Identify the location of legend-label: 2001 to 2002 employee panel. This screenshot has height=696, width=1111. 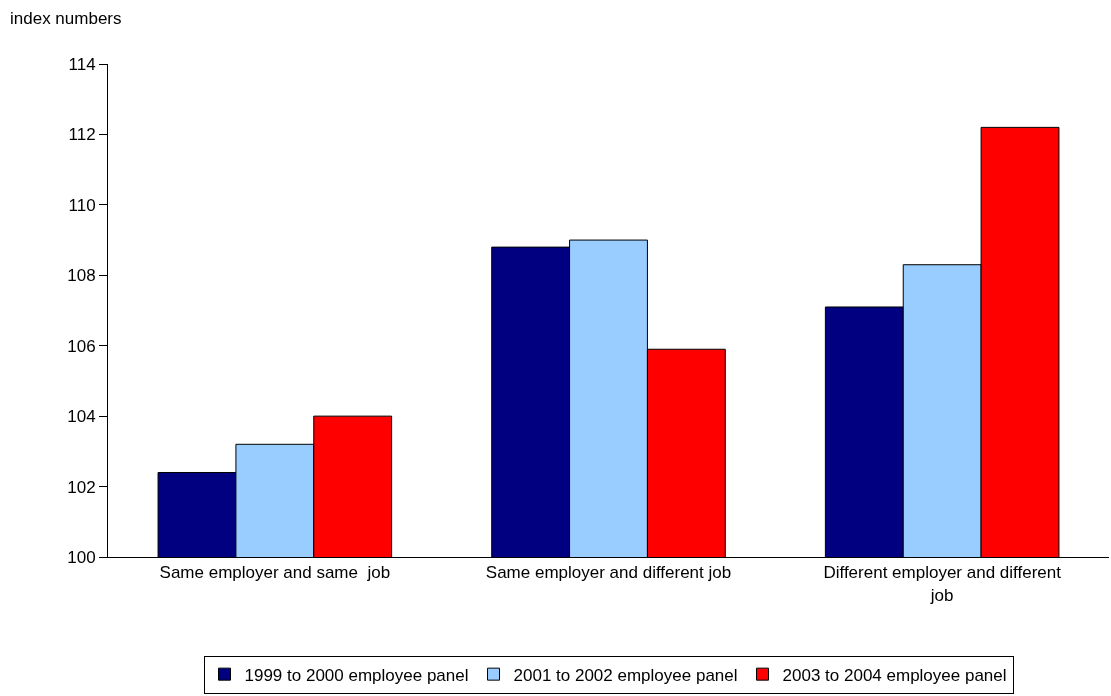
(625, 675).